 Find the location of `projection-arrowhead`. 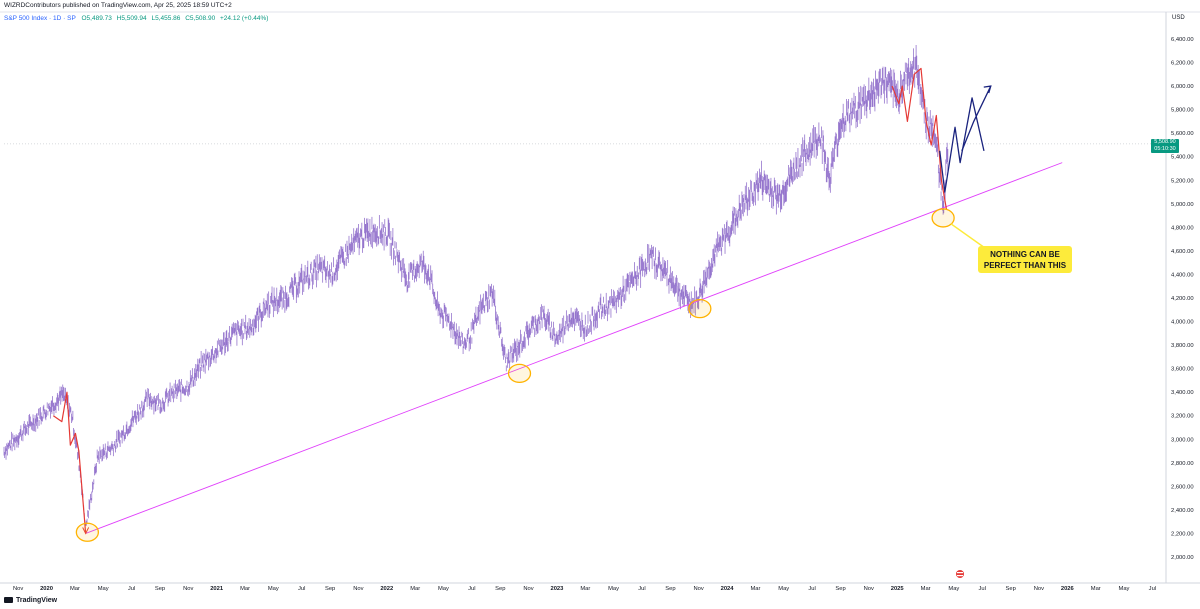

projection-arrowhead is located at coordinates (987, 89).